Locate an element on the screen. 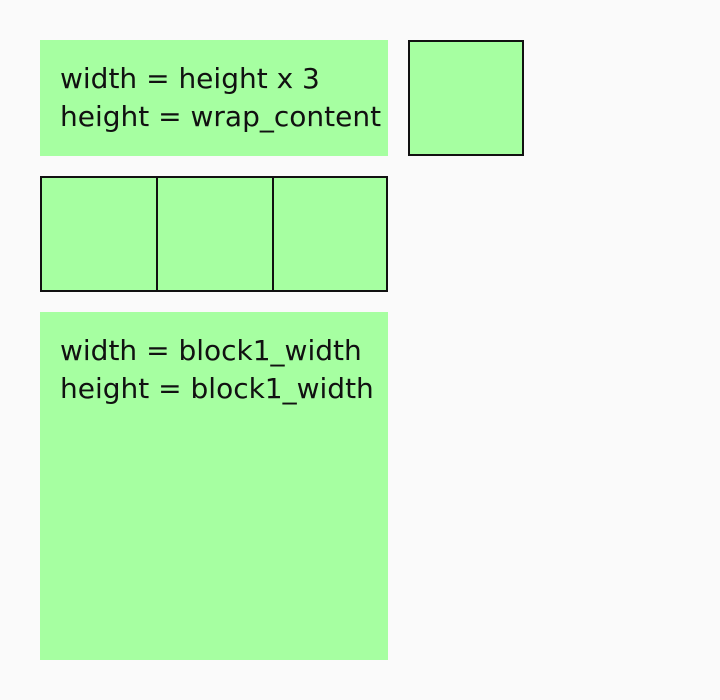 The image size is (720, 700). block1-wide-box: width = height x 3 height = wrap_content is located at coordinates (214, 98).